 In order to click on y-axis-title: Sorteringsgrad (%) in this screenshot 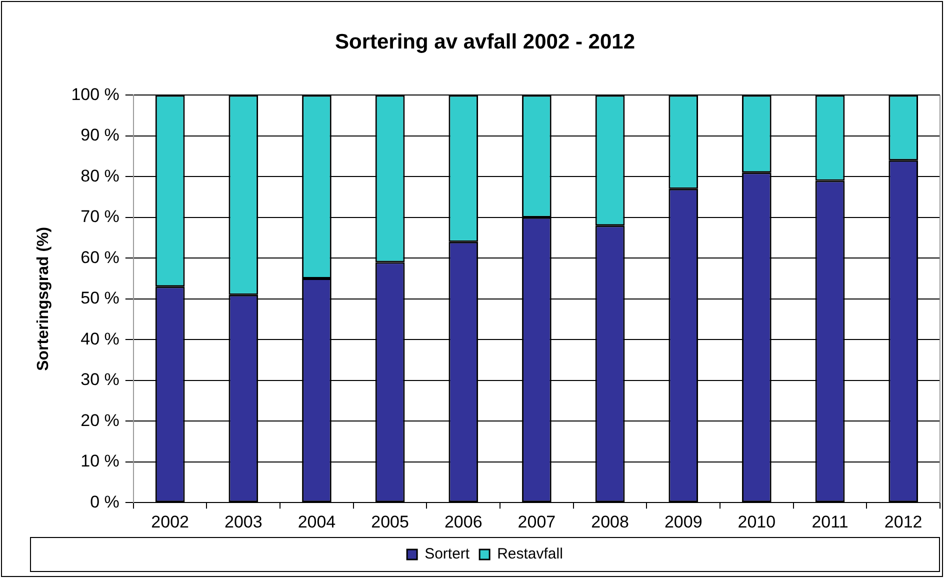, I will do `click(43, 298)`.